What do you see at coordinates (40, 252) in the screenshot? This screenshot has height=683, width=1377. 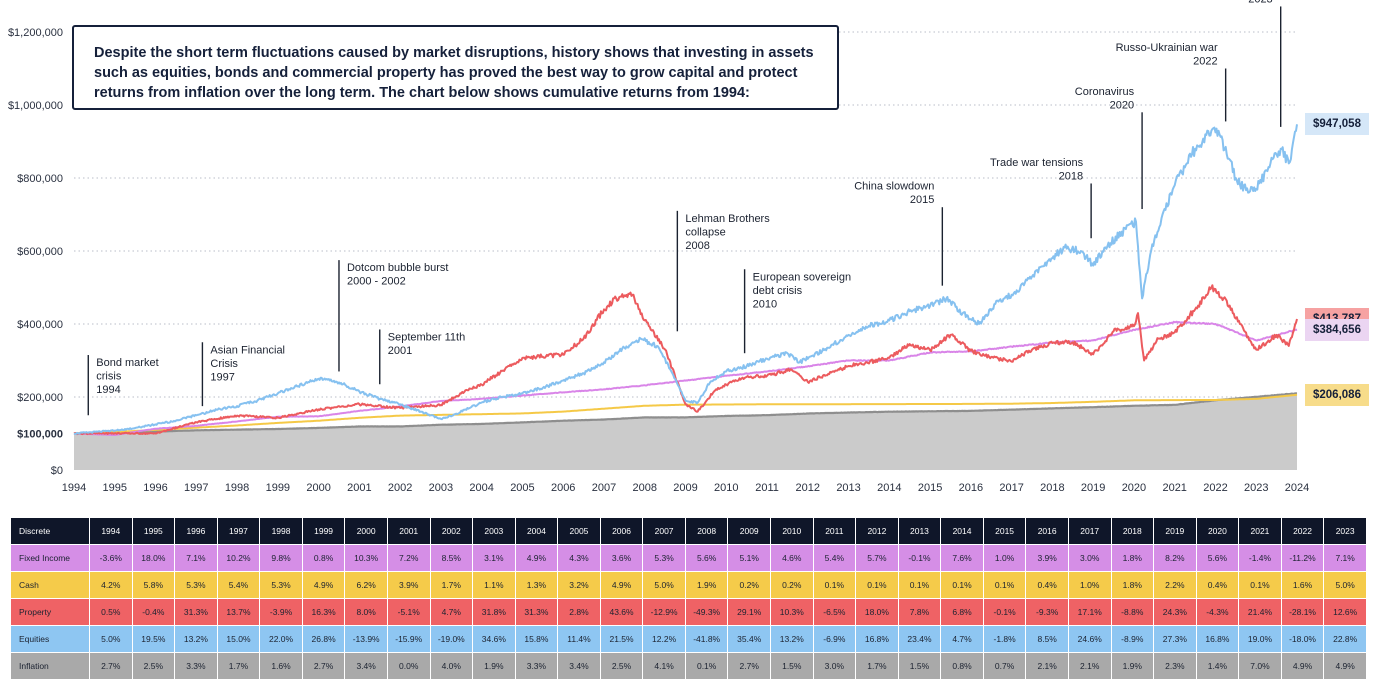 I see `y-tick-label: $600,000` at bounding box center [40, 252].